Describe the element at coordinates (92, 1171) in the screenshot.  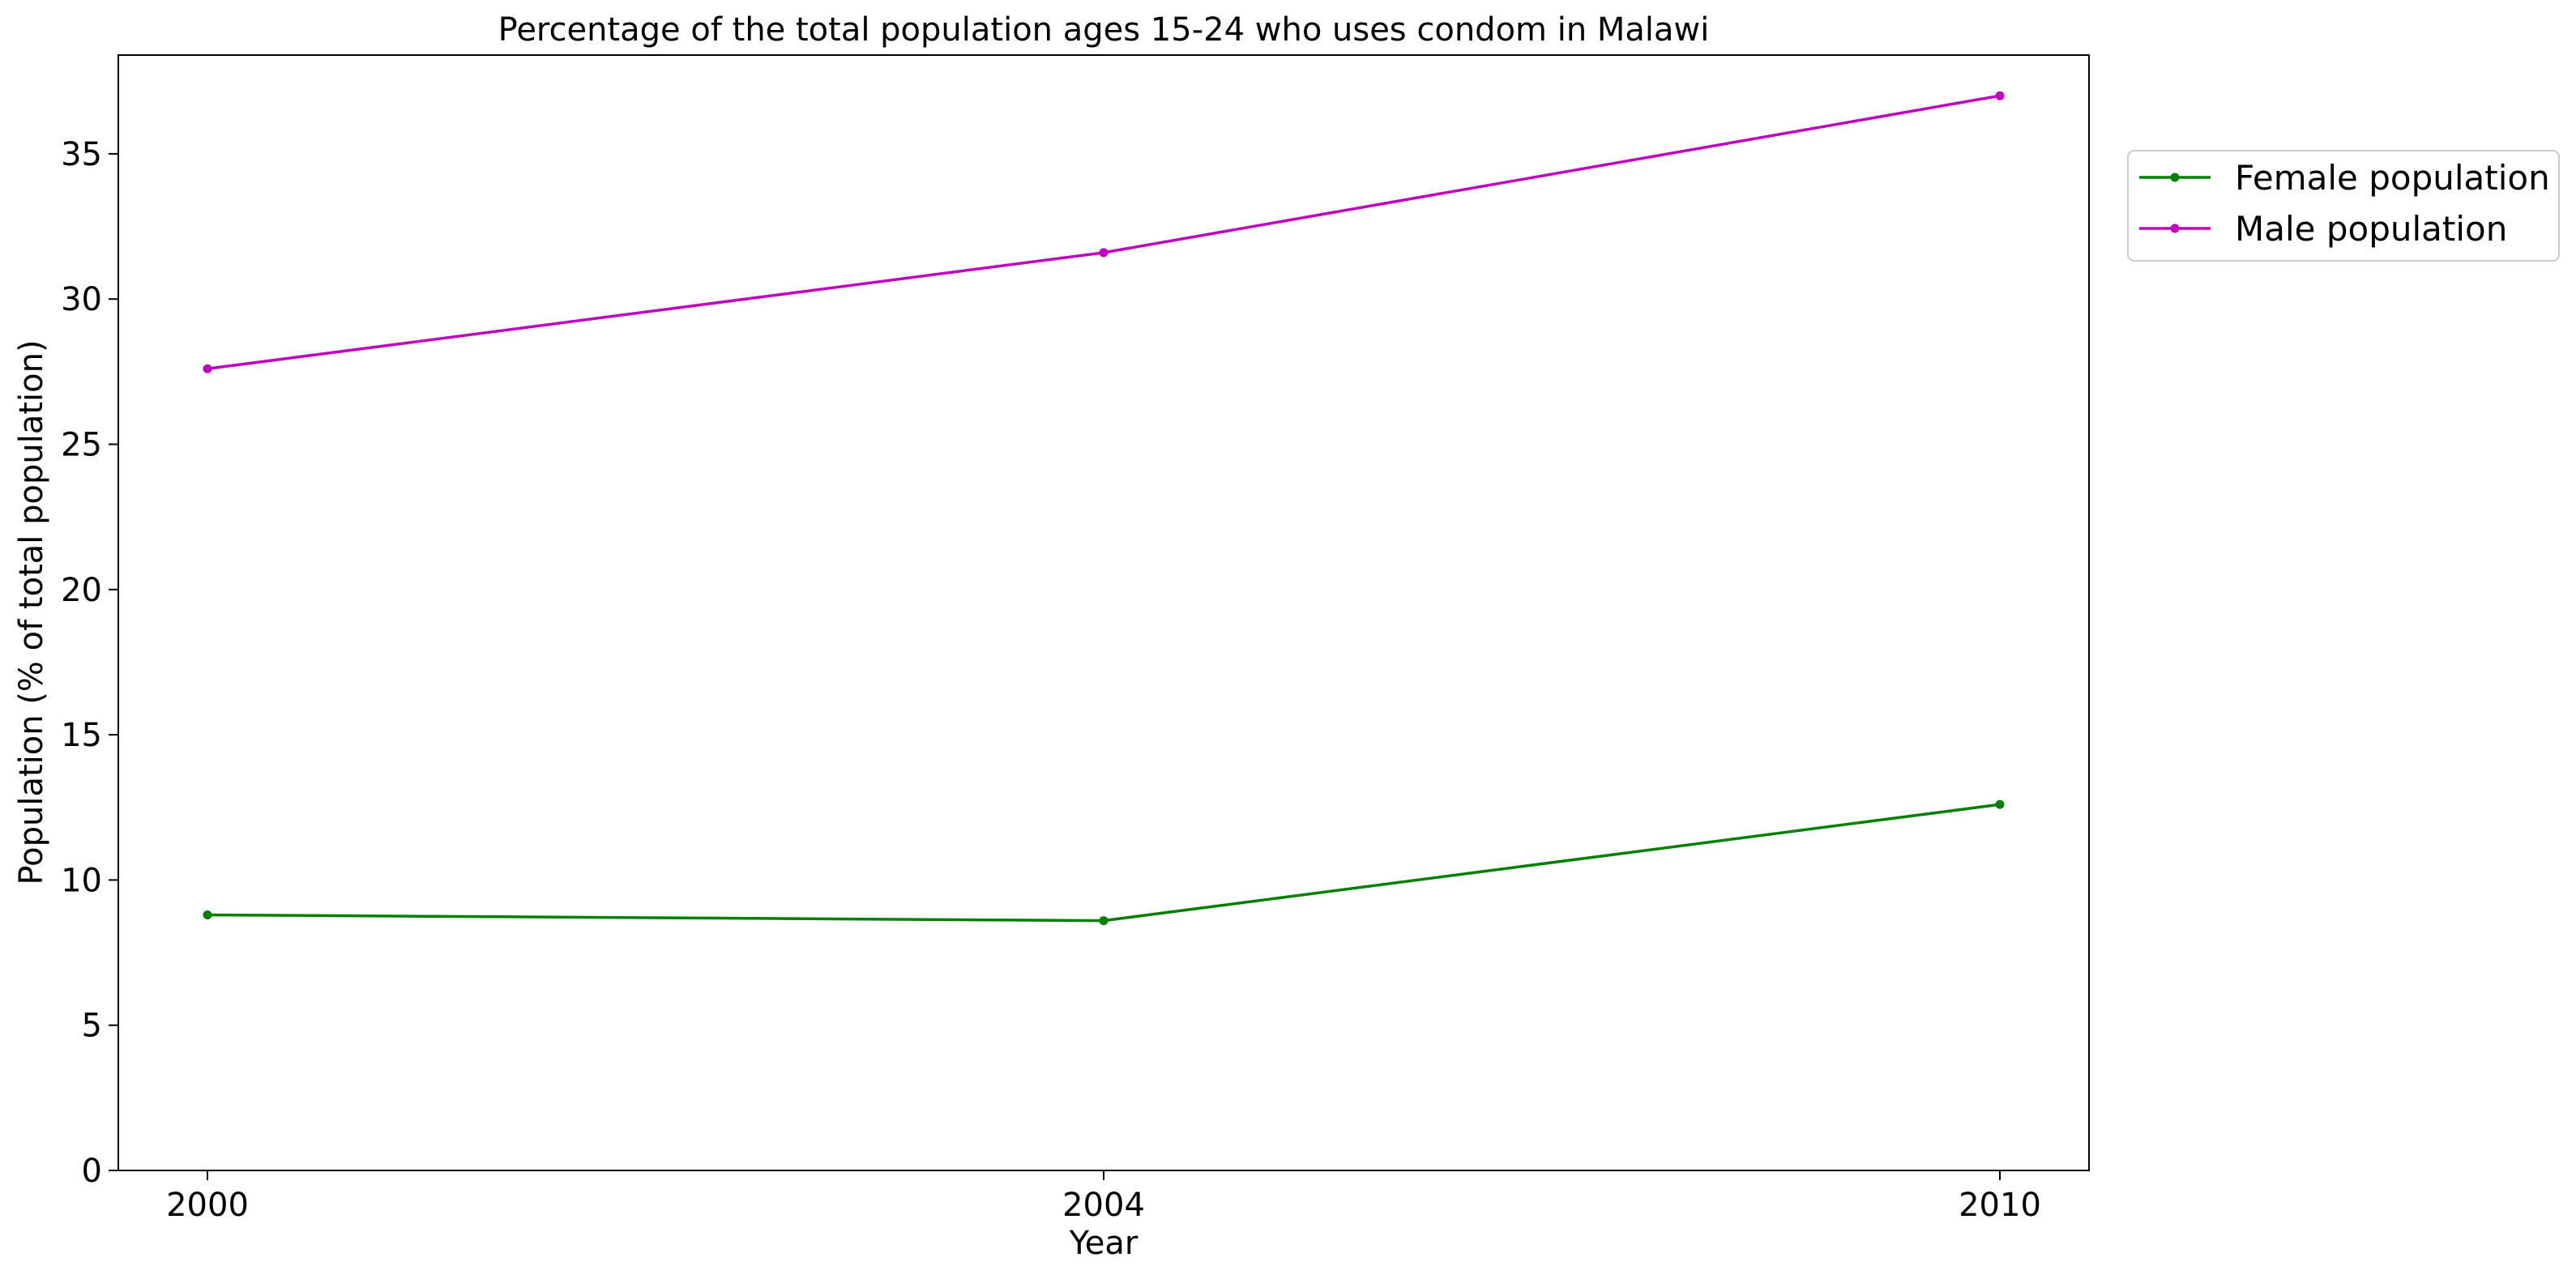
I see `y-tick-label: 0` at that location.